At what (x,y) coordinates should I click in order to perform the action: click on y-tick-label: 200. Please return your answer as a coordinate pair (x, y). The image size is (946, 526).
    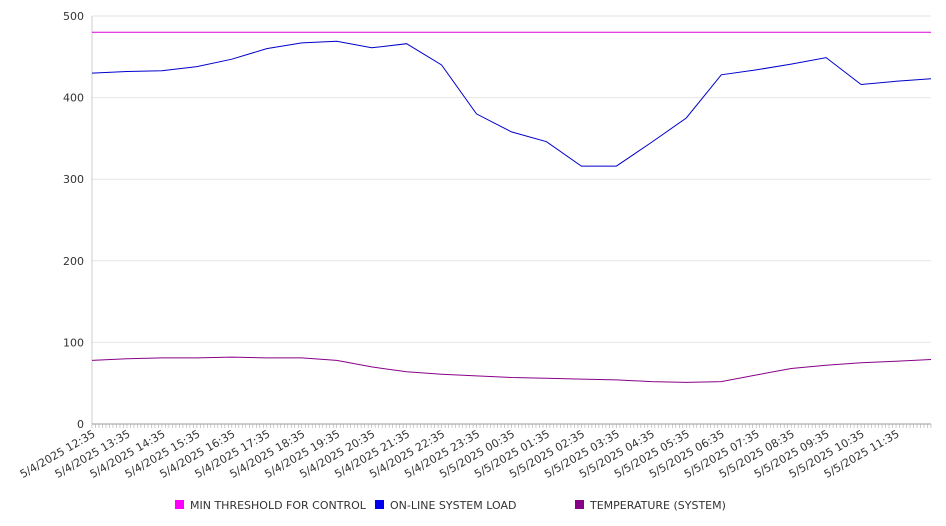
    Looking at the image, I should click on (73, 261).